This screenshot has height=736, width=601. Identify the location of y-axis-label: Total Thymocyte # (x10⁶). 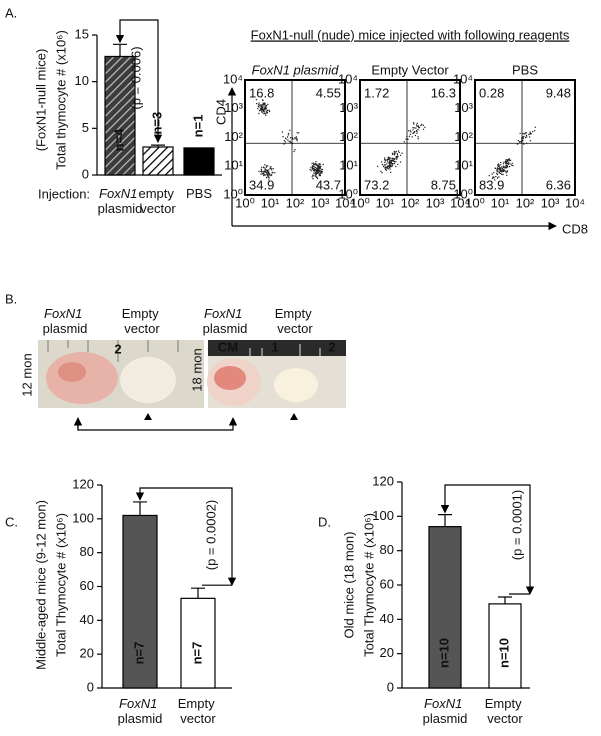
(368, 585).